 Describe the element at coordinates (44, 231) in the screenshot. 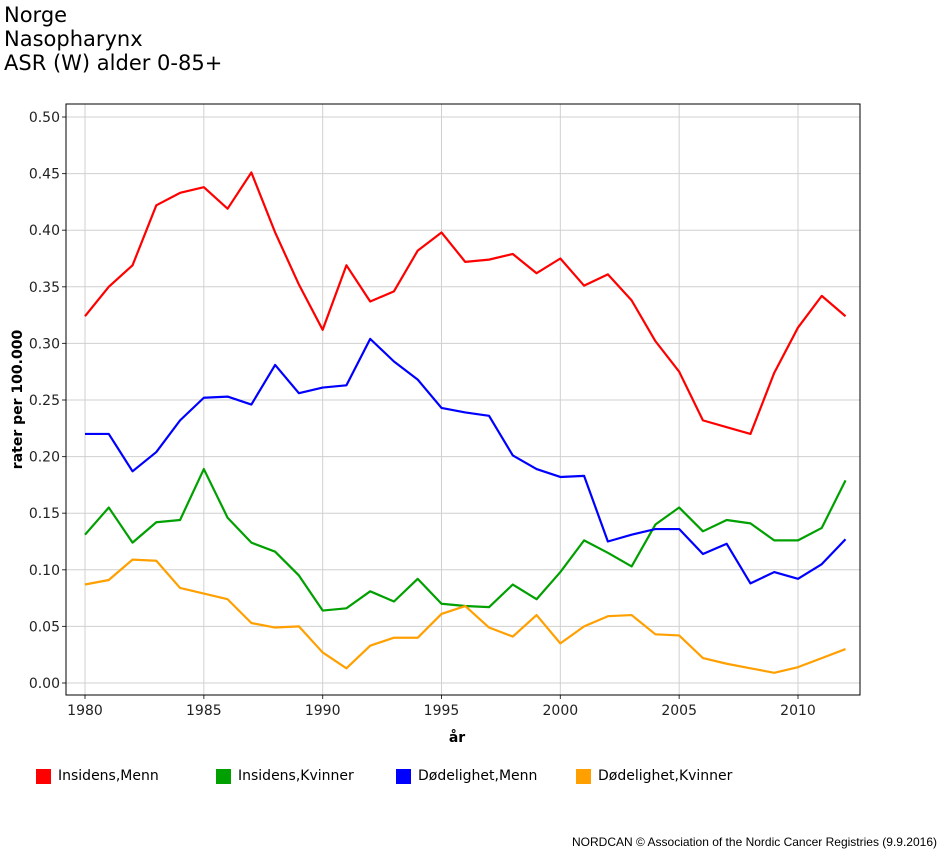

I see `y-tick-label: 0.40` at that location.